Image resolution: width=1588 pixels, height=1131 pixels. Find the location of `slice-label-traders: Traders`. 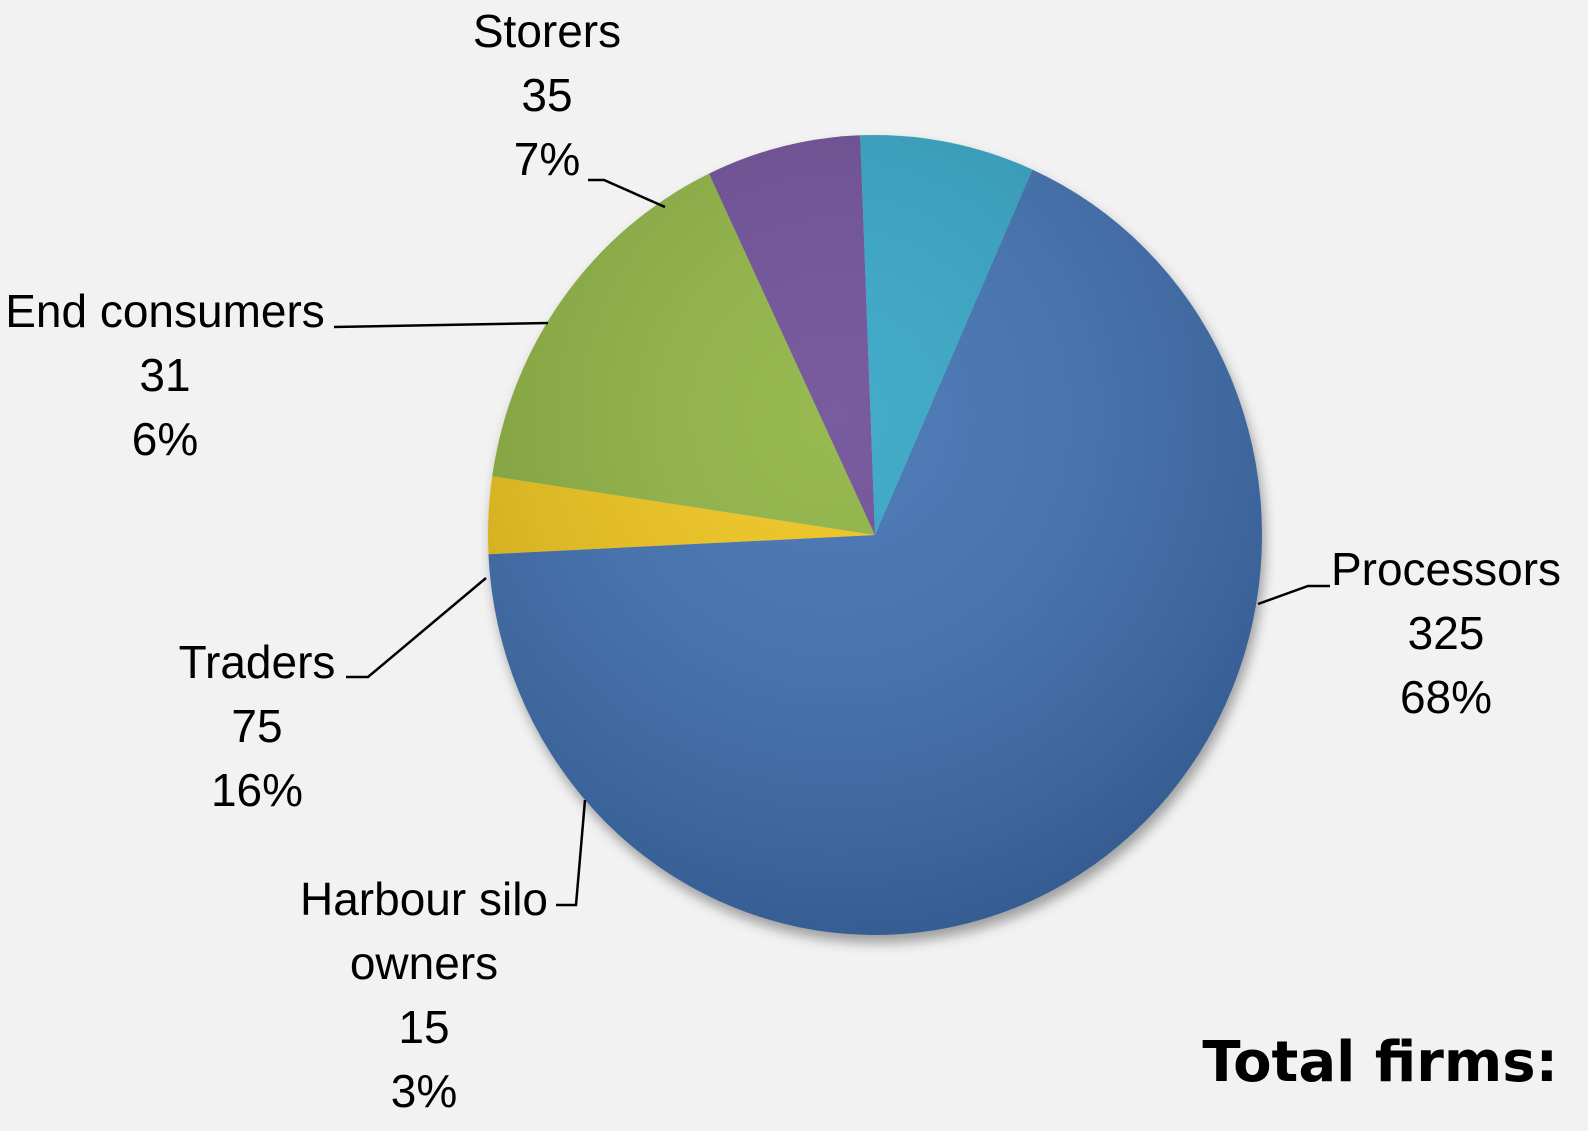

slice-label-traders: Traders is located at coordinates (257, 662).